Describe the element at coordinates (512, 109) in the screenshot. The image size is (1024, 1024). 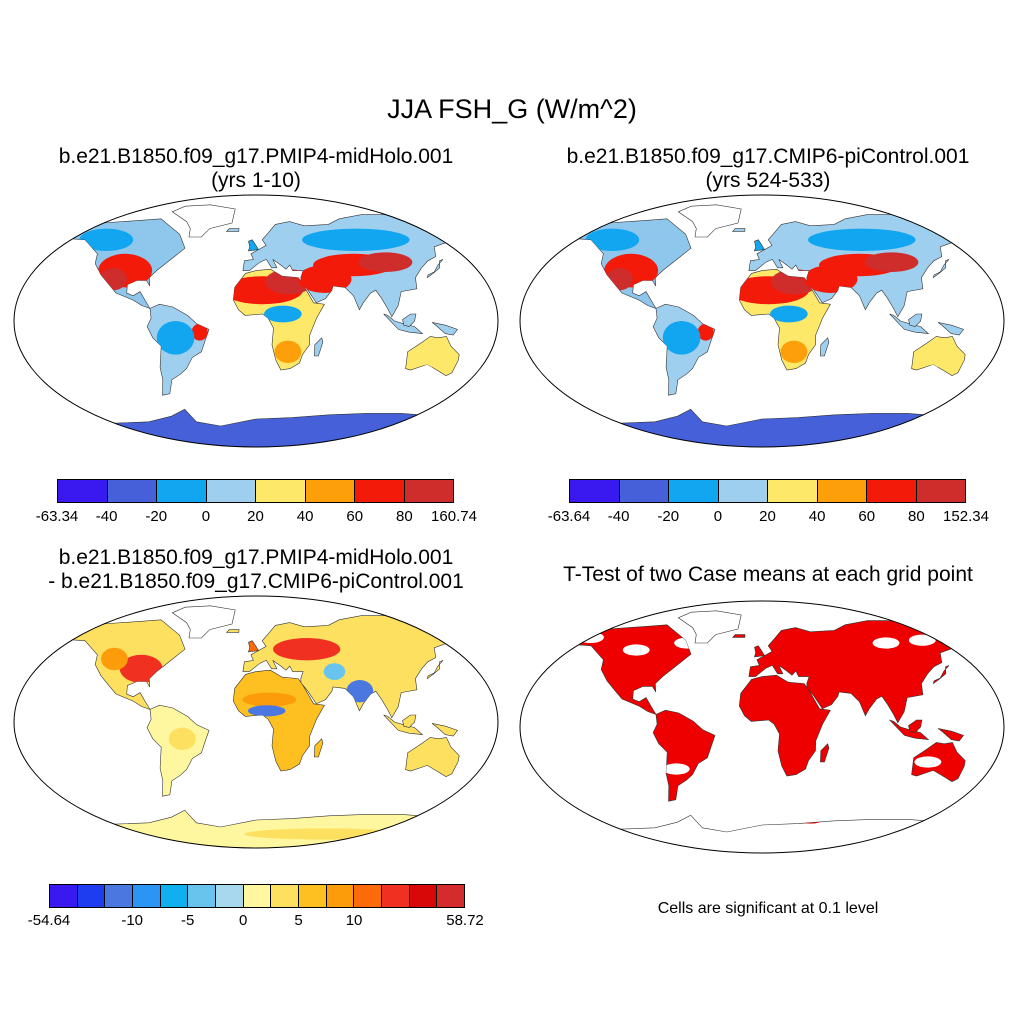
I see `figure-title: JJA FSH_G (W/m^2)` at that location.